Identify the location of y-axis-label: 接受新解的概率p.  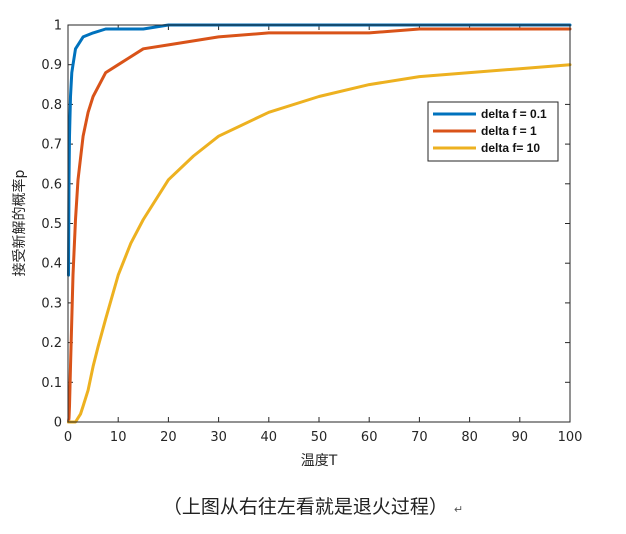
(19, 222).